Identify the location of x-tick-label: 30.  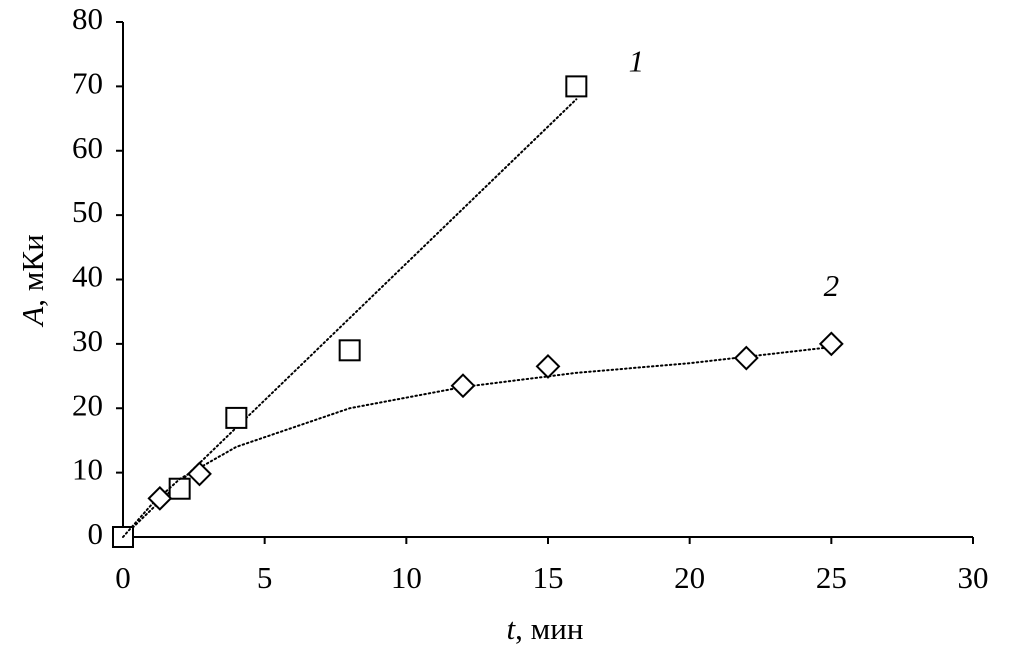
(973, 577).